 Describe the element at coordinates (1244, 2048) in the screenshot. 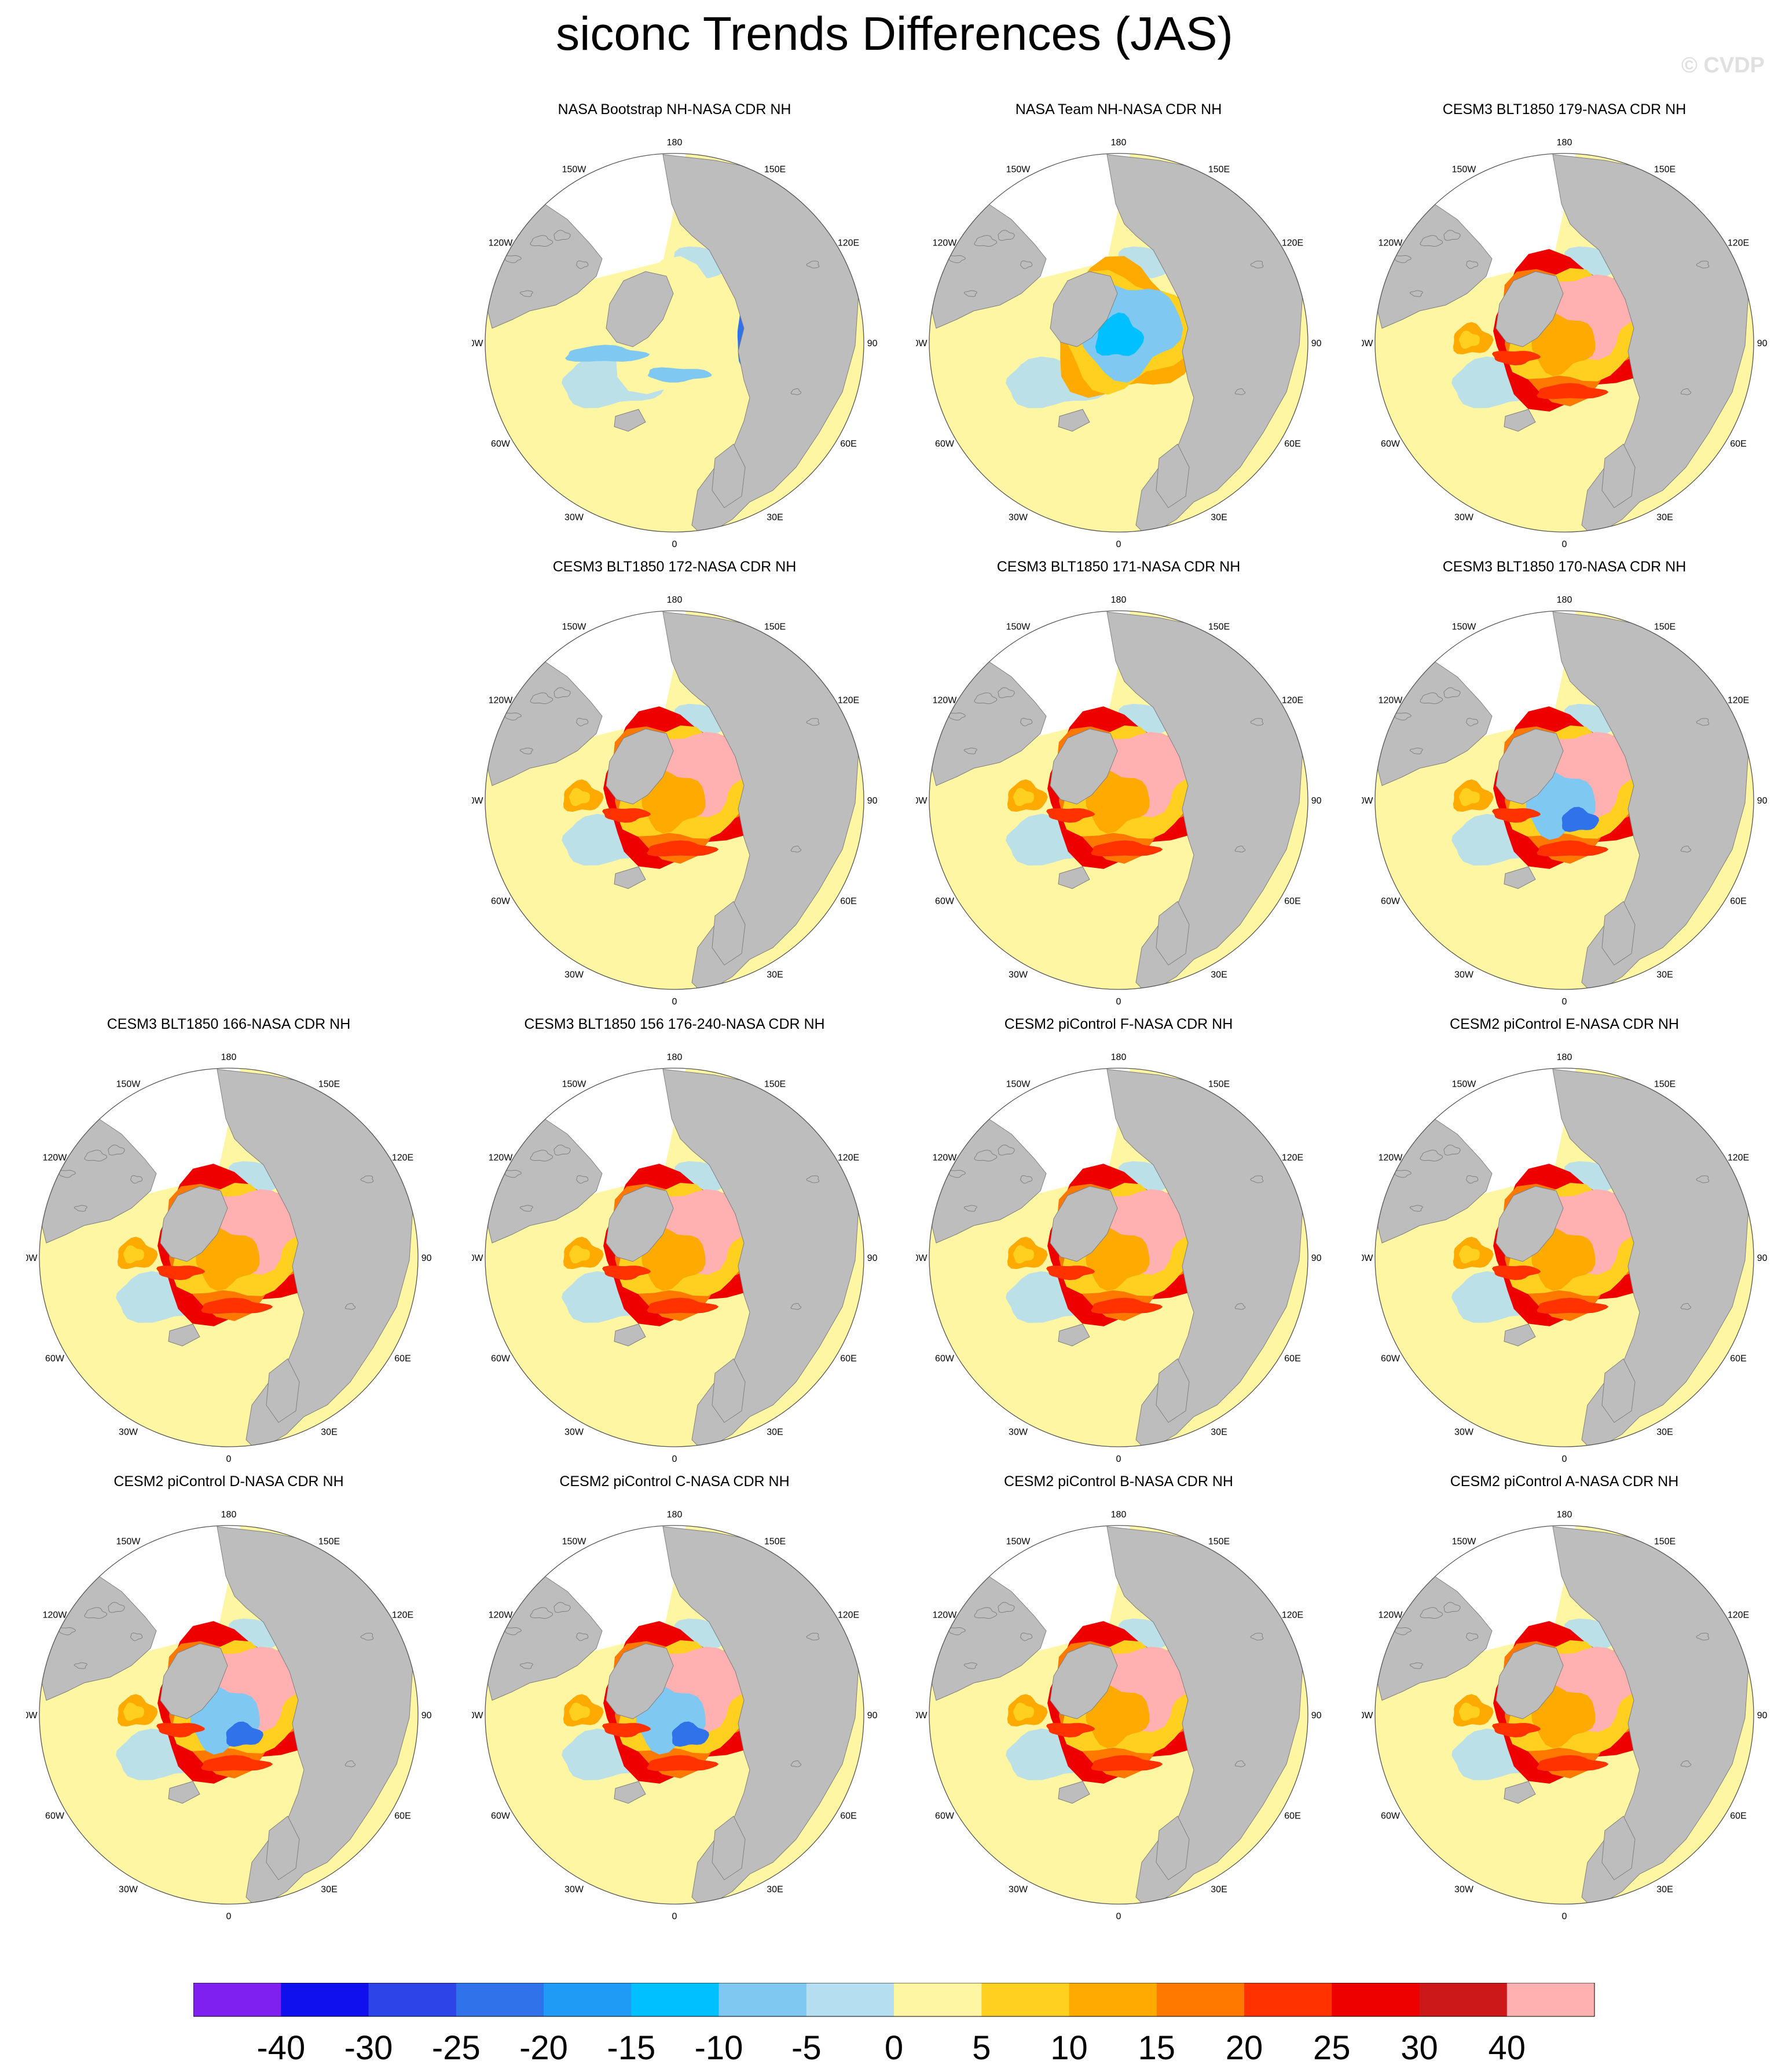

I see `colorbar-tick-label: 20` at that location.